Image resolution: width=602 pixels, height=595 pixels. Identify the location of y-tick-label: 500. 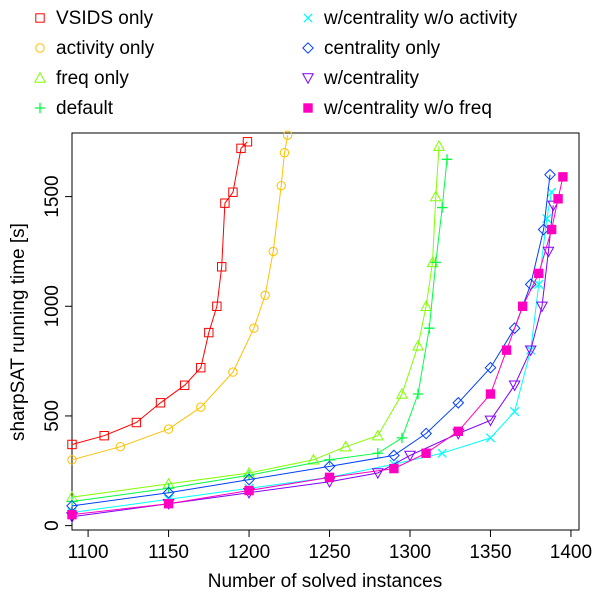
(52, 416).